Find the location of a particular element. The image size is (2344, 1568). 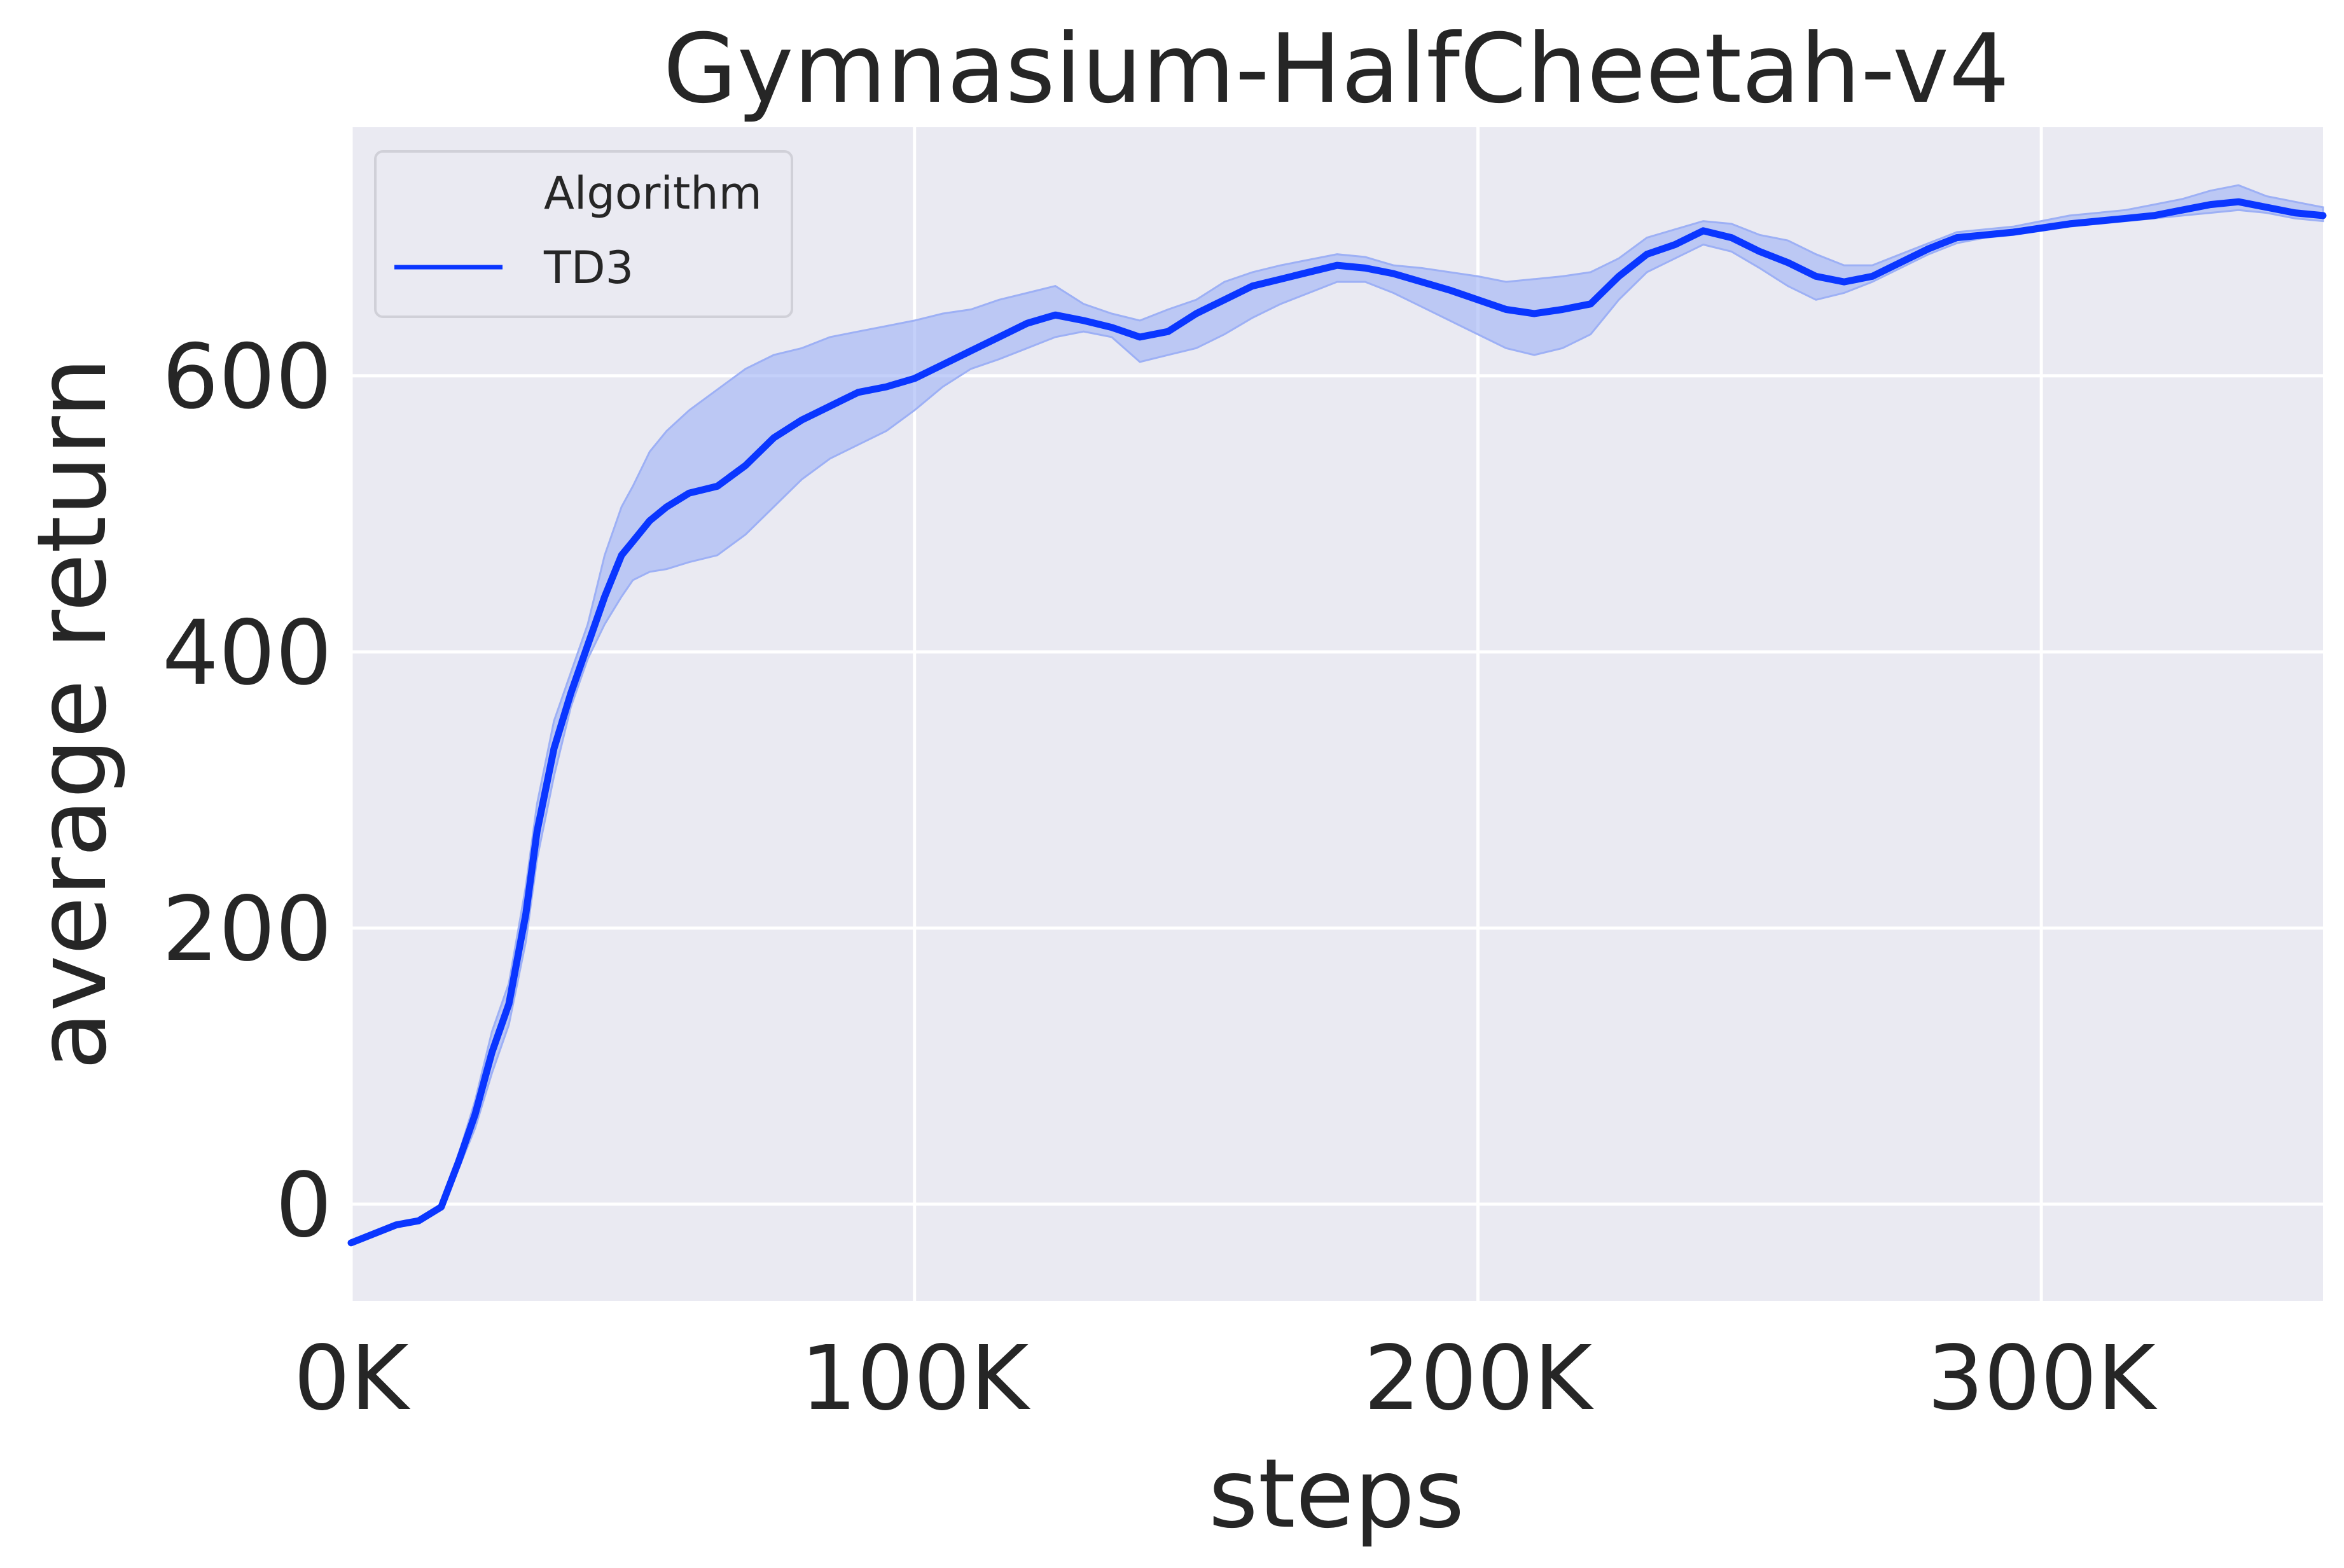

y-tick-label: 400 is located at coordinates (247, 653).